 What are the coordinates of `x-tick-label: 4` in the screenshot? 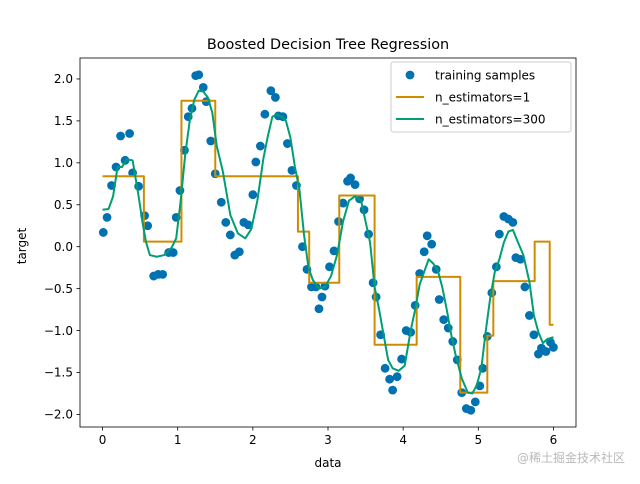 It's located at (403, 440).